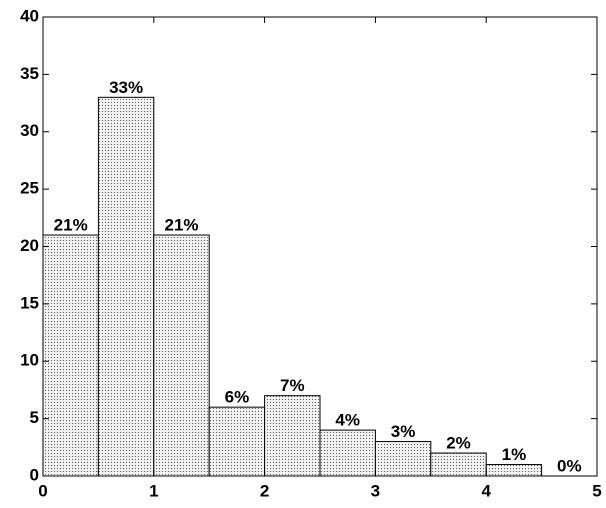 The height and width of the screenshot is (508, 606). I want to click on y-tick-label: 25, so click(29, 188).